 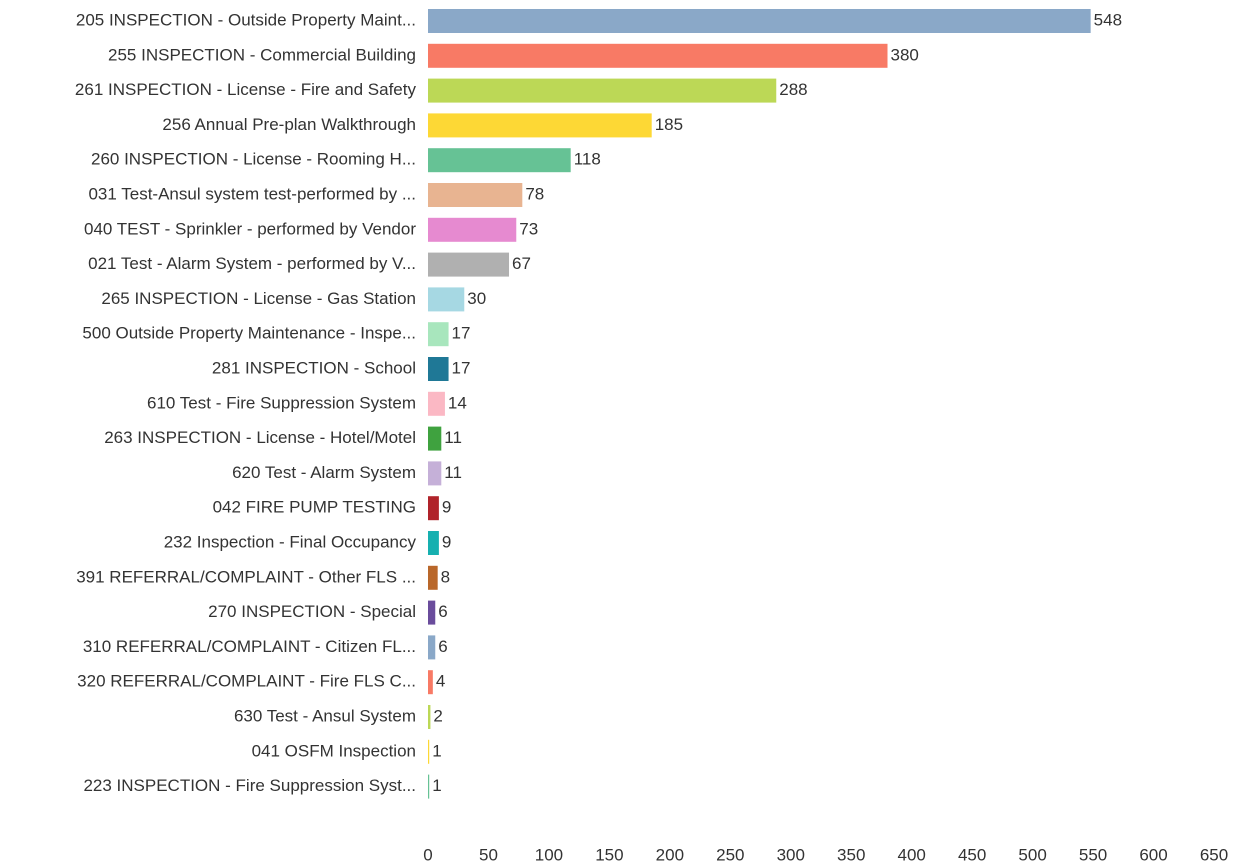 What do you see at coordinates (791, 854) in the screenshot?
I see `x-tick-label: 300` at bounding box center [791, 854].